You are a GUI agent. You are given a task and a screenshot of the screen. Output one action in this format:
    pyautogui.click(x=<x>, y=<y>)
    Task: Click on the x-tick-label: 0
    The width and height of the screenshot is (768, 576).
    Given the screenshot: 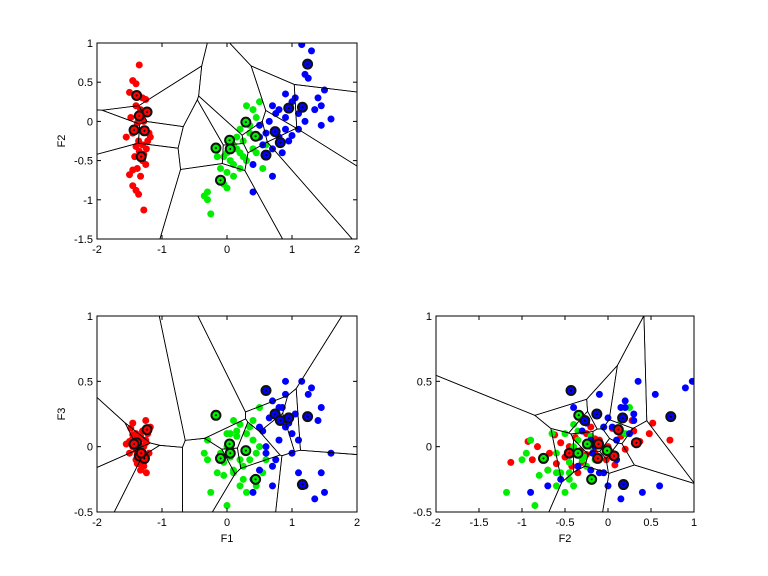 What is the action you would take?
    pyautogui.click(x=227, y=250)
    